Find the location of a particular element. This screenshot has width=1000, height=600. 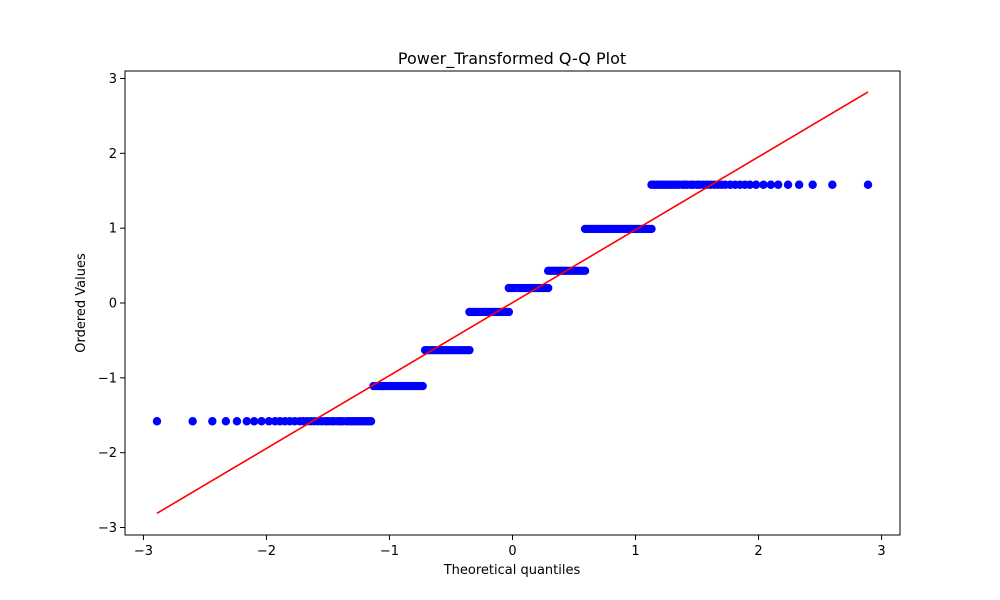

x-tick-label: −1 is located at coordinates (389, 551).